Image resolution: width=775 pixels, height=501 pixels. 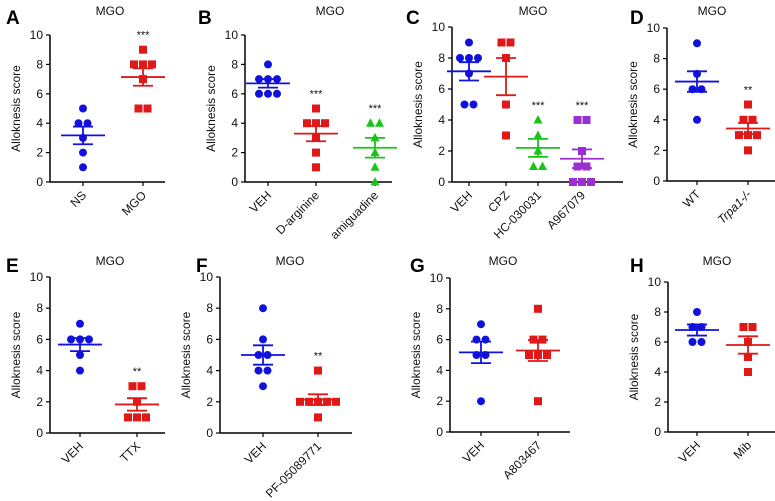 I want to click on group-hc-030031: ***, so click(x=538, y=135).